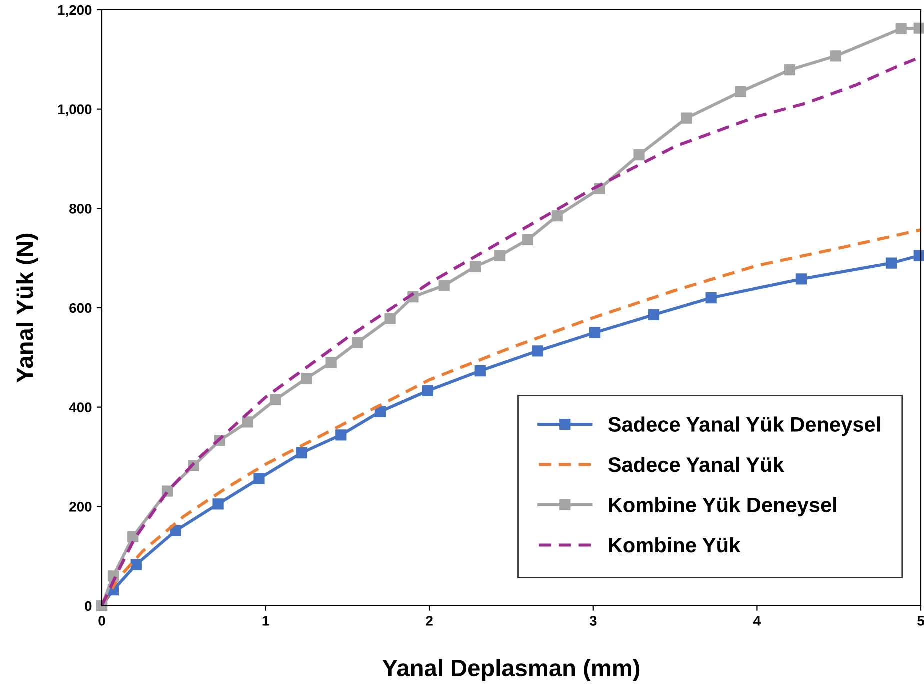  Describe the element at coordinates (88, 606) in the screenshot. I see `y-tick-label: 0` at that location.